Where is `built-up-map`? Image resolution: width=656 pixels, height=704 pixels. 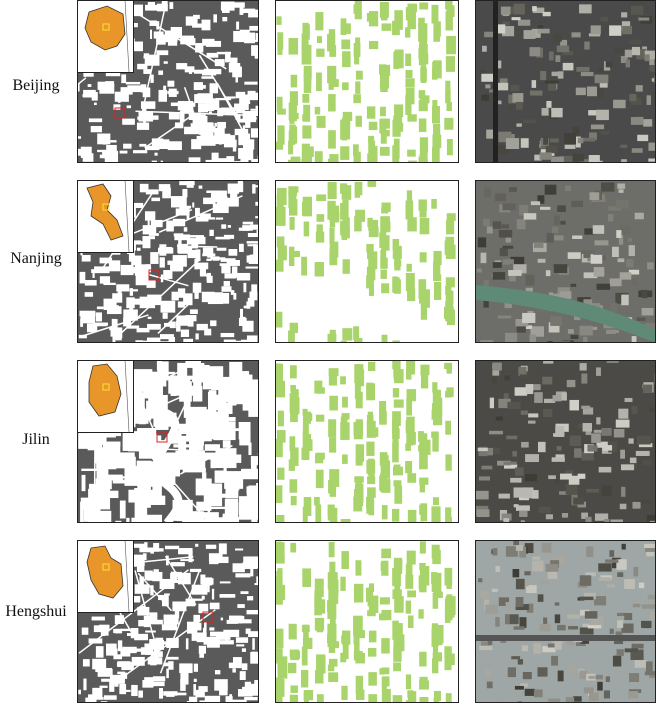 built-up-map is located at coordinates (168, 261).